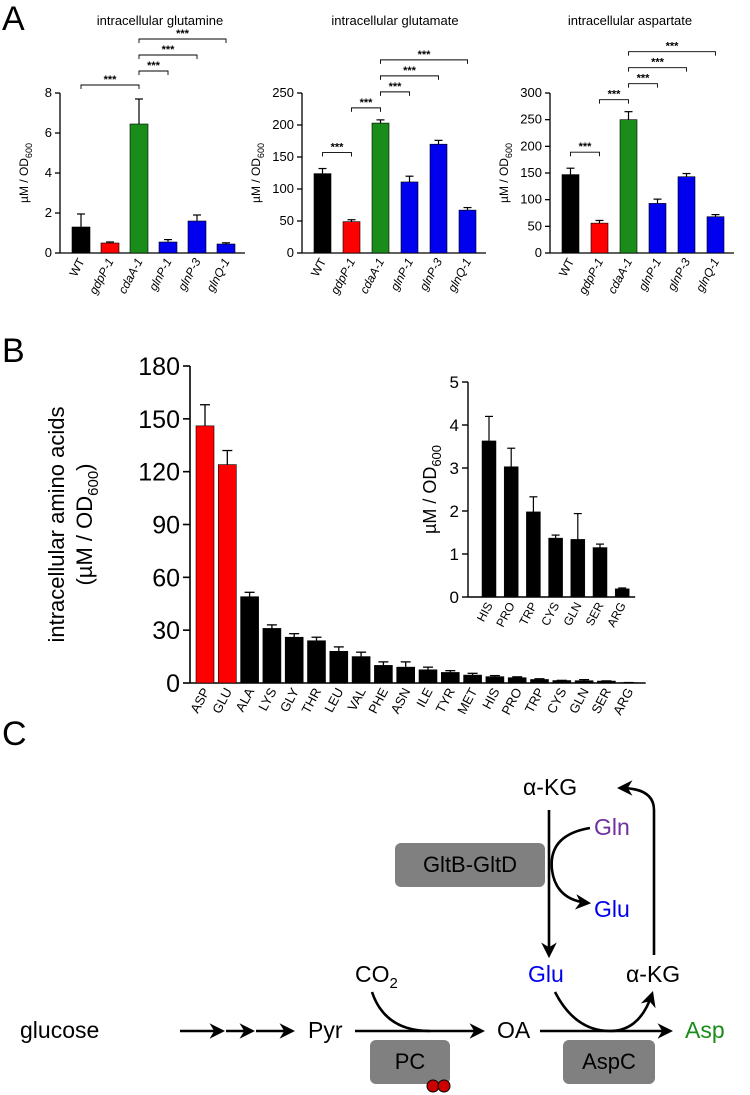 The image size is (750, 1095). Describe the element at coordinates (205, 554) in the screenshot. I see `bar-ASP` at that location.